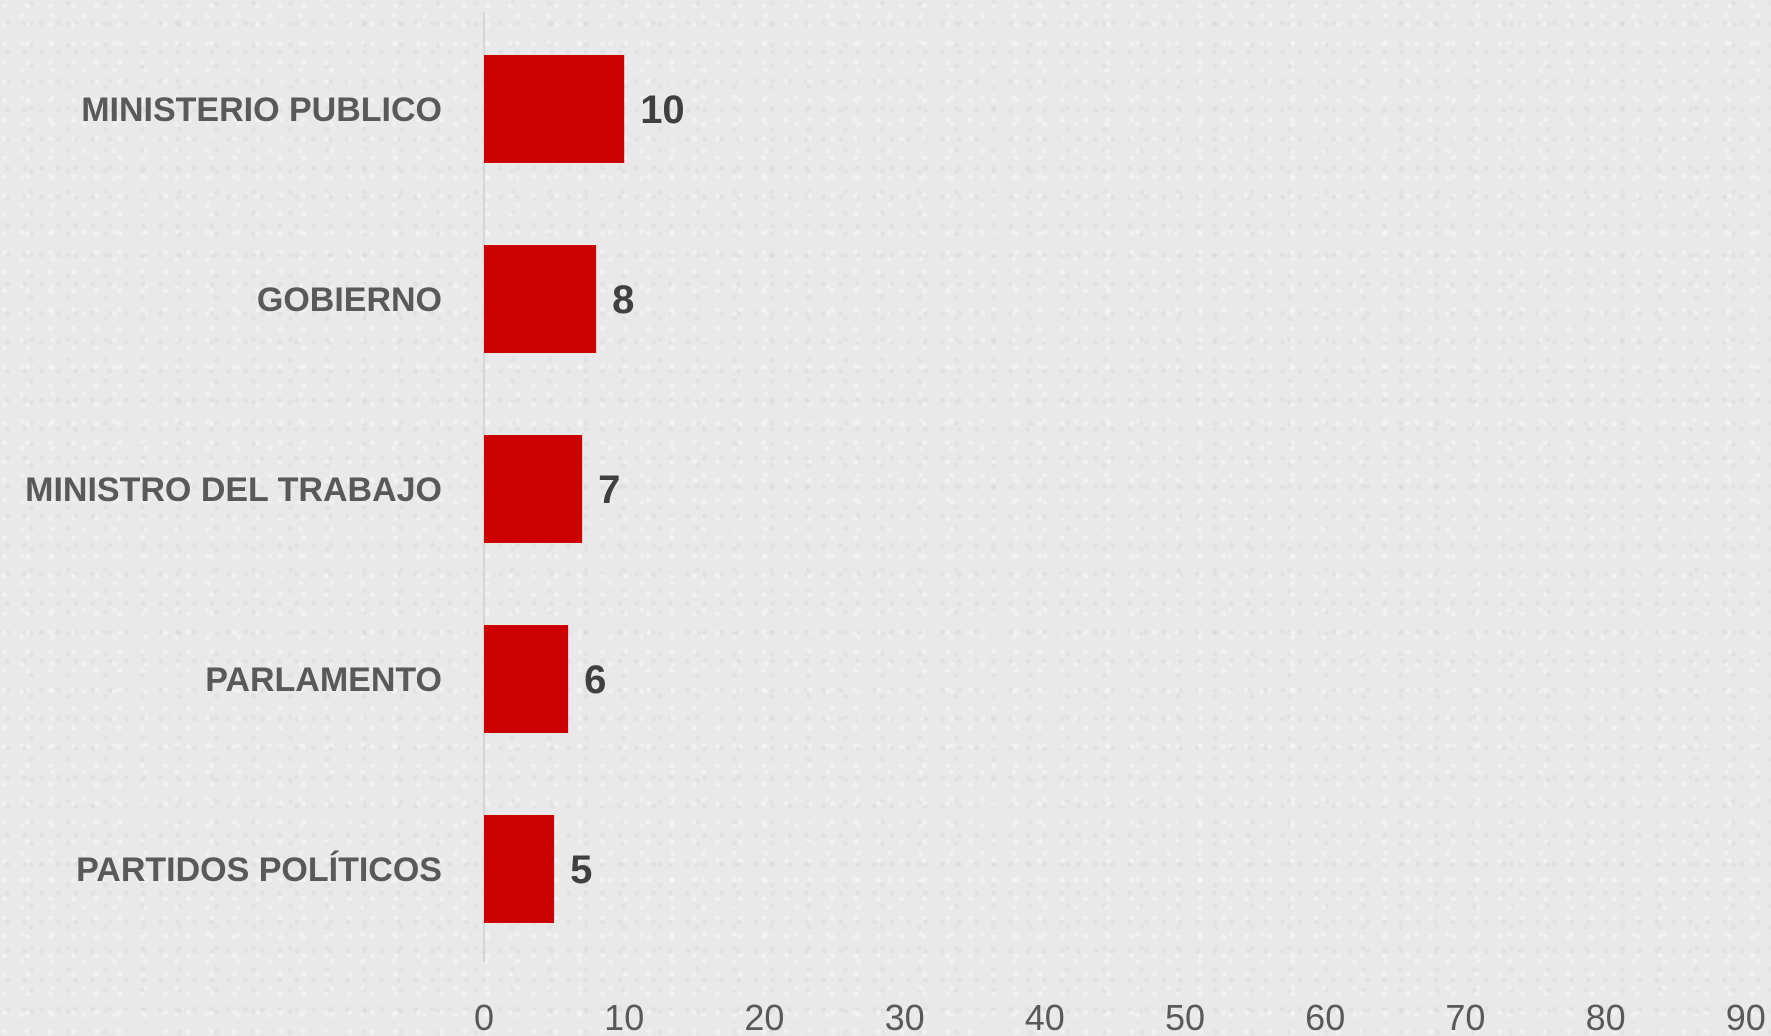  Describe the element at coordinates (905, 1016) in the screenshot. I see `x-tick-label: 30` at that location.